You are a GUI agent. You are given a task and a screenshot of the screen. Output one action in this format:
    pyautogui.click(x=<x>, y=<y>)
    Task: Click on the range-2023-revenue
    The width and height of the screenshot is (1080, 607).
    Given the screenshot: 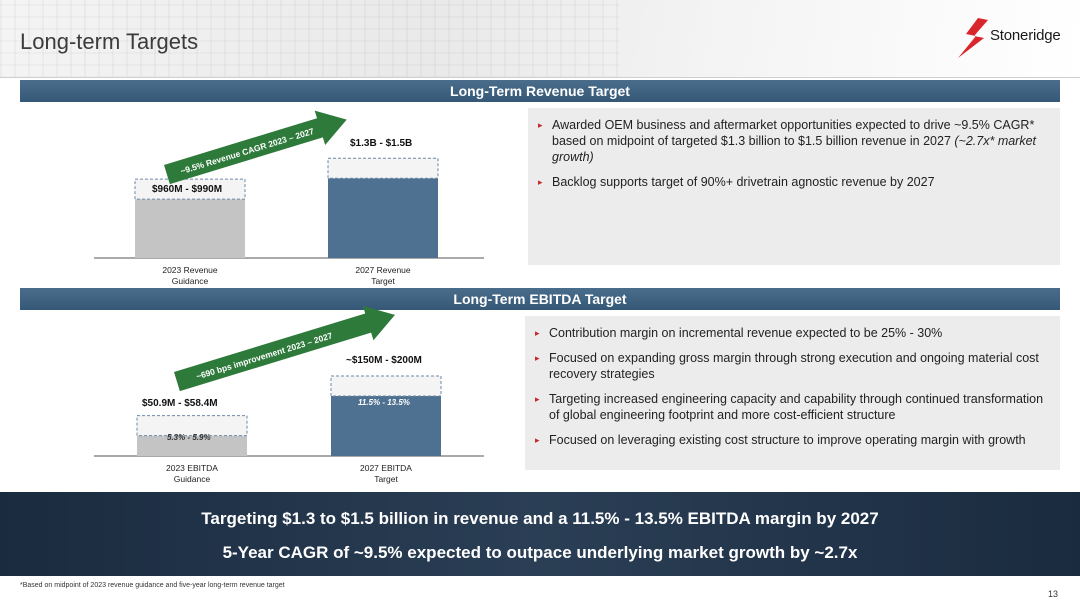 What is the action you would take?
    pyautogui.click(x=190, y=189)
    